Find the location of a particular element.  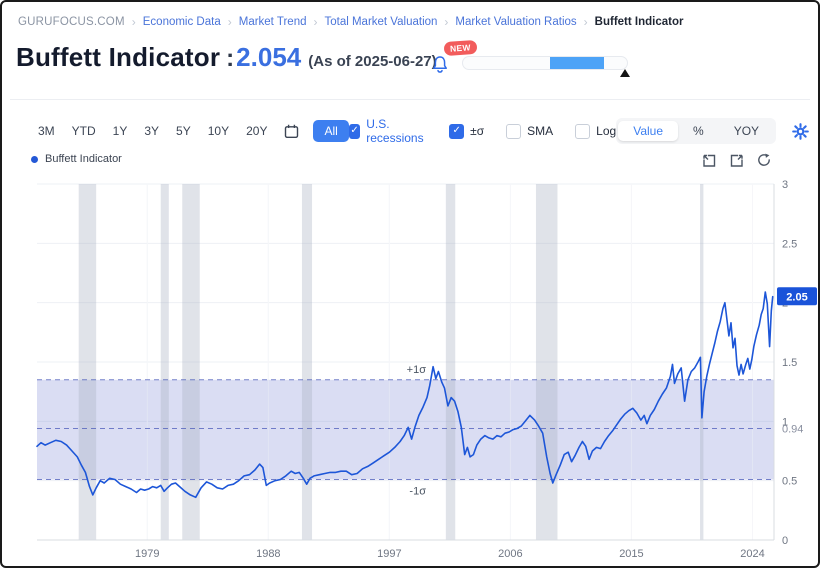

display-mode-switch: Value % YOY is located at coordinates (696, 131).